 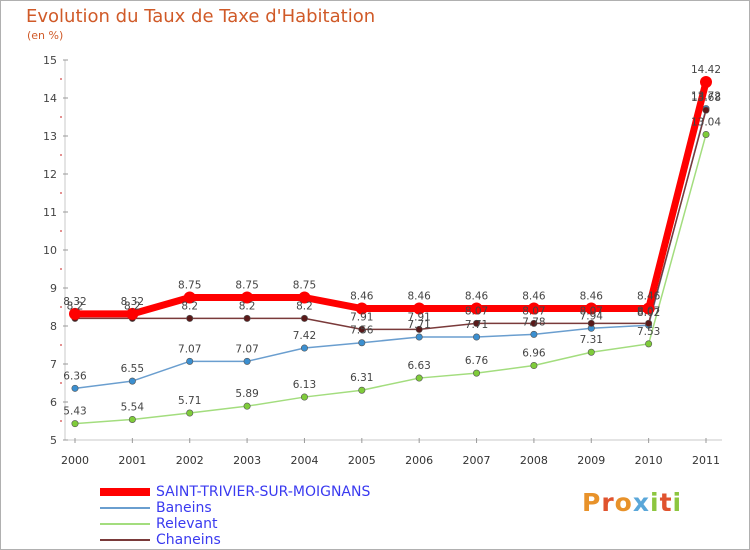 What do you see at coordinates (263, 492) in the screenshot?
I see `legend-label: SAINT-TRIVIER-SUR-MOIGNANS` at bounding box center [263, 492].